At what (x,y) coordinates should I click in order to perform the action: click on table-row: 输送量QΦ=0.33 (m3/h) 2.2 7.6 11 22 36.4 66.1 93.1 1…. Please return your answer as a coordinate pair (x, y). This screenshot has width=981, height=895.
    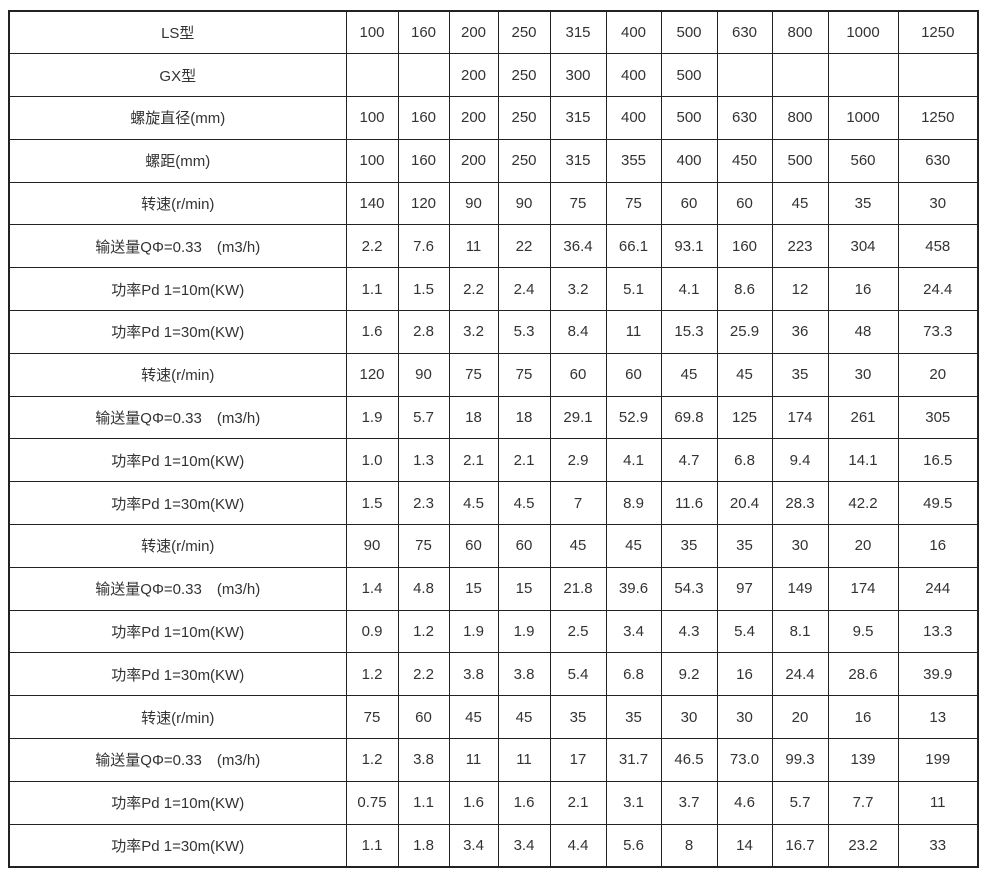
    Looking at the image, I should click on (493, 246).